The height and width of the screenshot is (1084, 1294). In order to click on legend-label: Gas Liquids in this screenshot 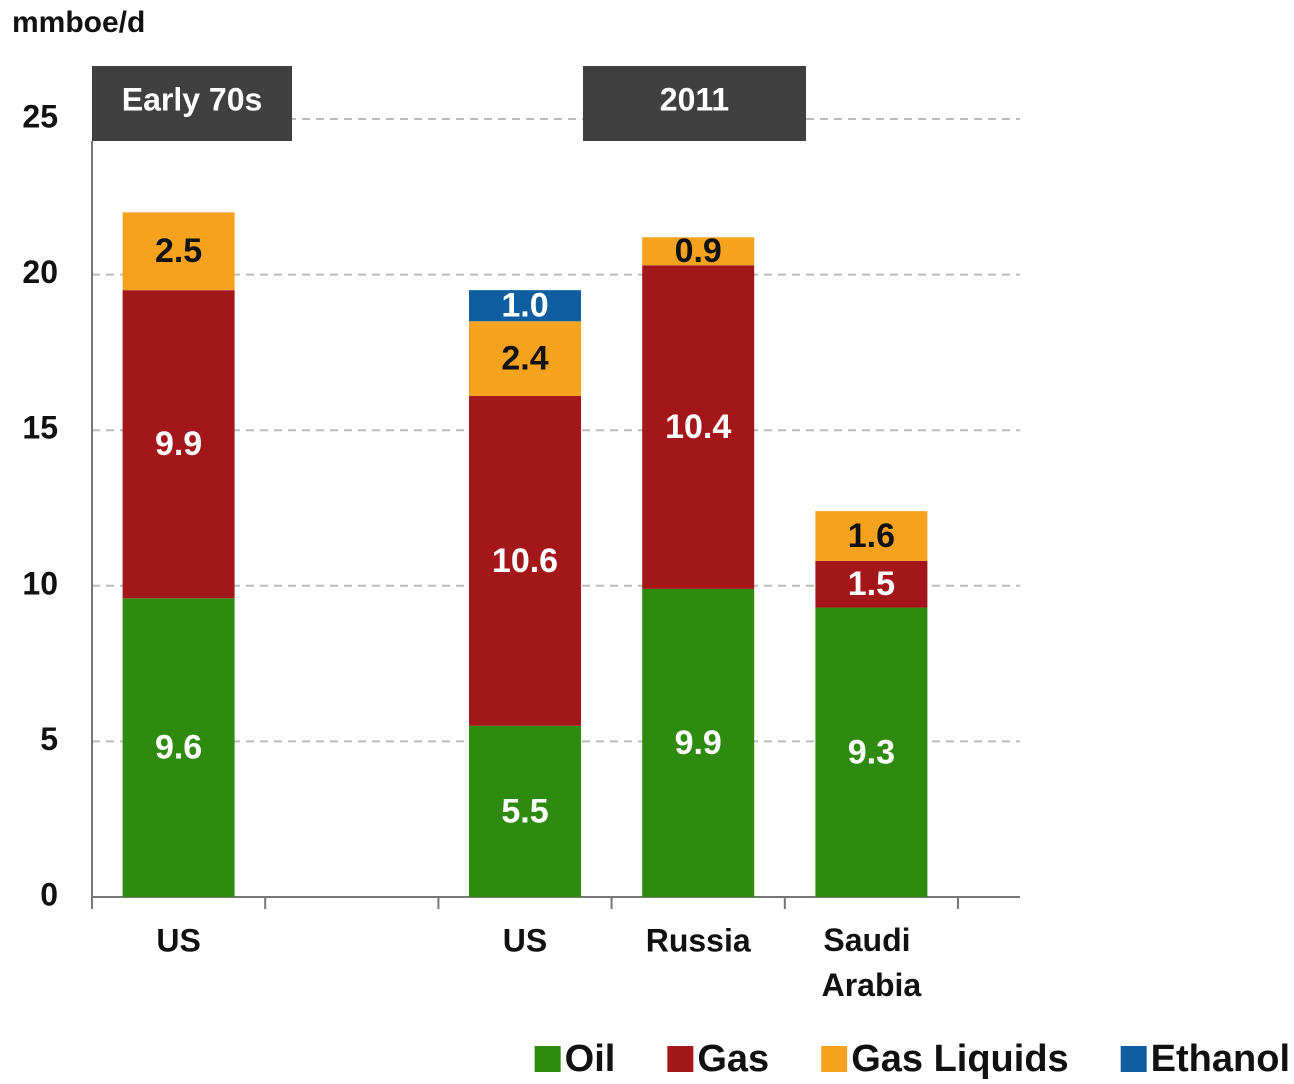, I will do `click(959, 1059)`.